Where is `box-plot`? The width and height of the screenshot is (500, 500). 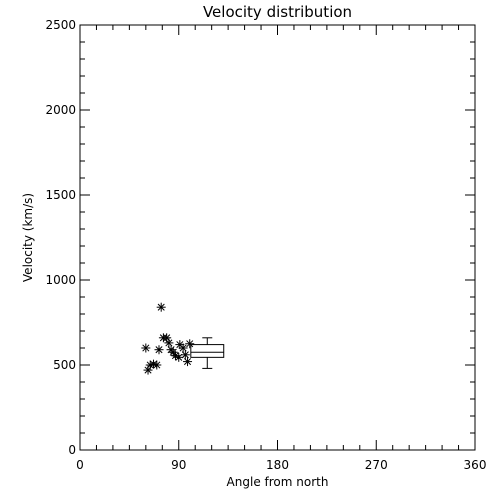
box-plot is located at coordinates (207, 353).